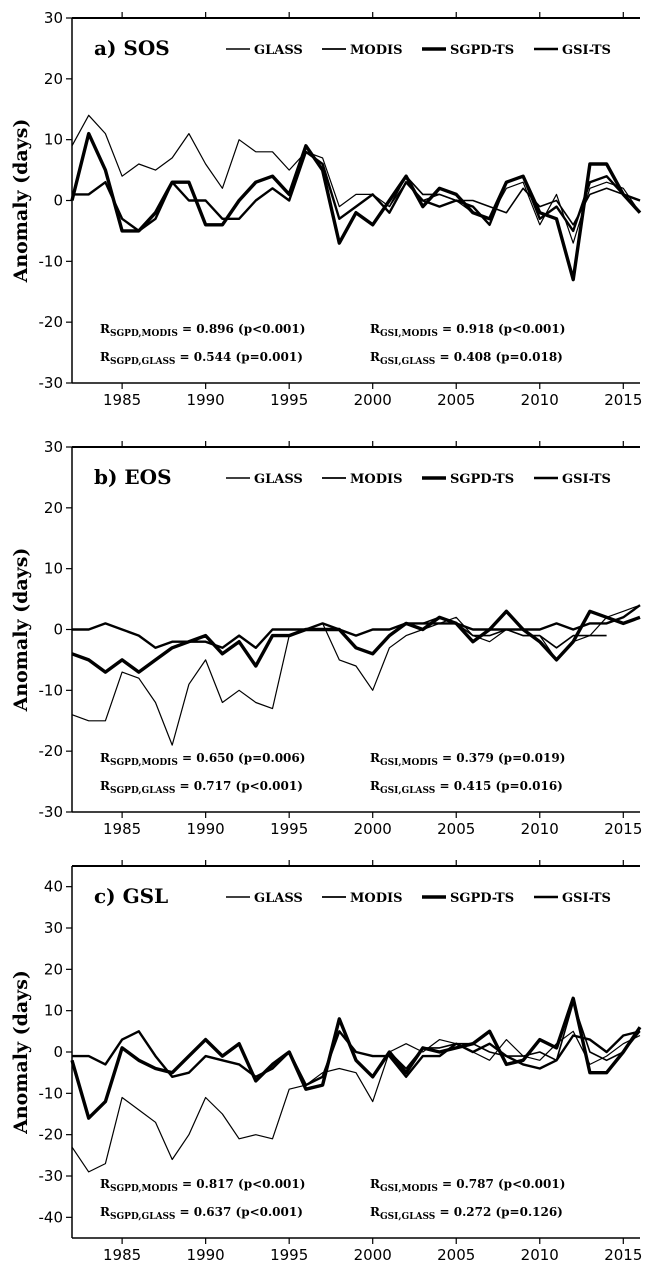 The width and height of the screenshot is (647, 1264). I want to click on correlation-stat: RGSI,GLASS = 0.272 (p=0.126), so click(466, 1213).